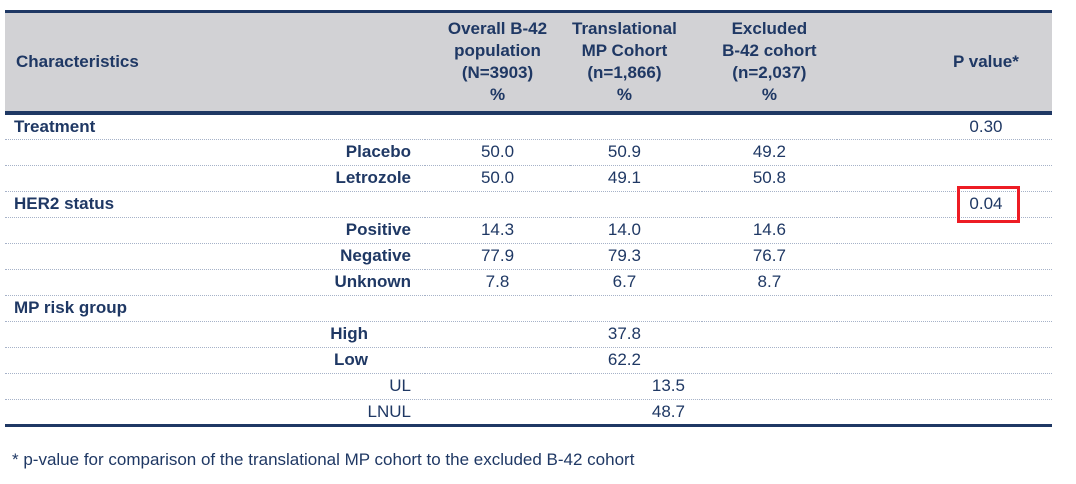 The image size is (1076, 484). I want to click on table-row-her2-status: HER2 status 0.04, so click(528, 204).